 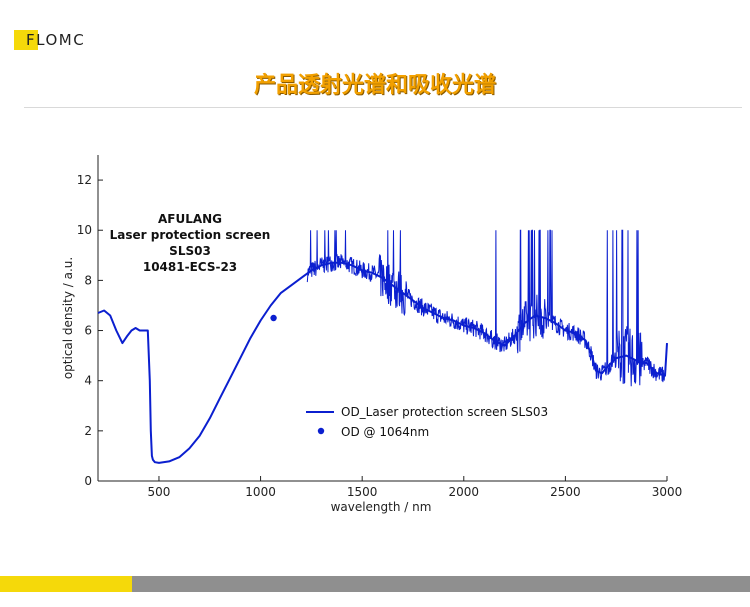 I want to click on legend-marker-swatch, so click(x=321, y=431).